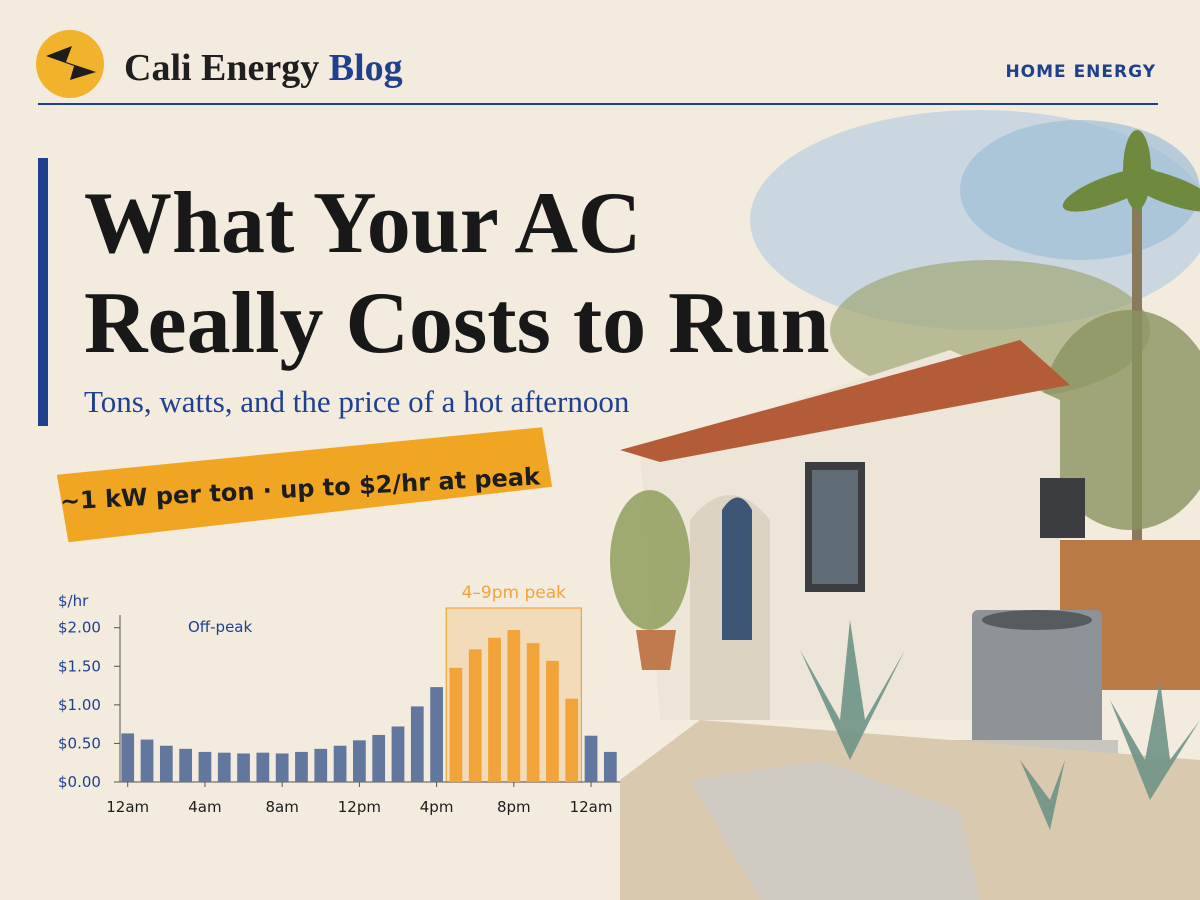 The width and height of the screenshot is (1200, 900). Describe the element at coordinates (79, 705) in the screenshot. I see `y-tick-label: $1.00` at that location.